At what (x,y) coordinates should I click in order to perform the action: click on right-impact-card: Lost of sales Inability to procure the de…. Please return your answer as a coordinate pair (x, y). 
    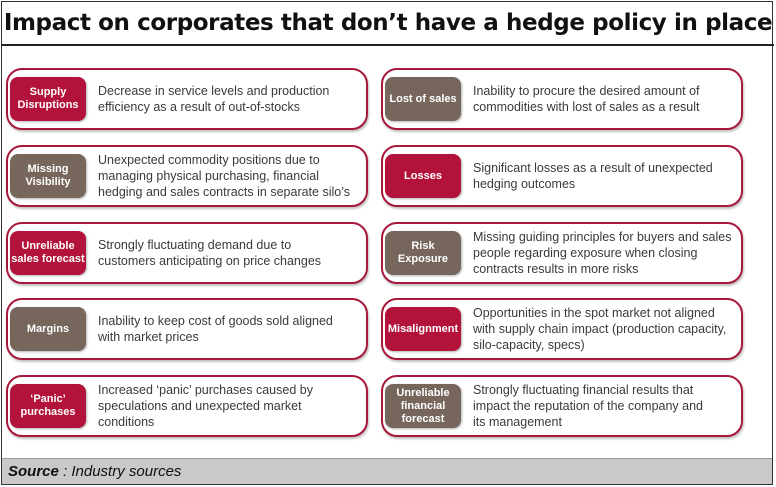
    Looking at the image, I should click on (562, 99).